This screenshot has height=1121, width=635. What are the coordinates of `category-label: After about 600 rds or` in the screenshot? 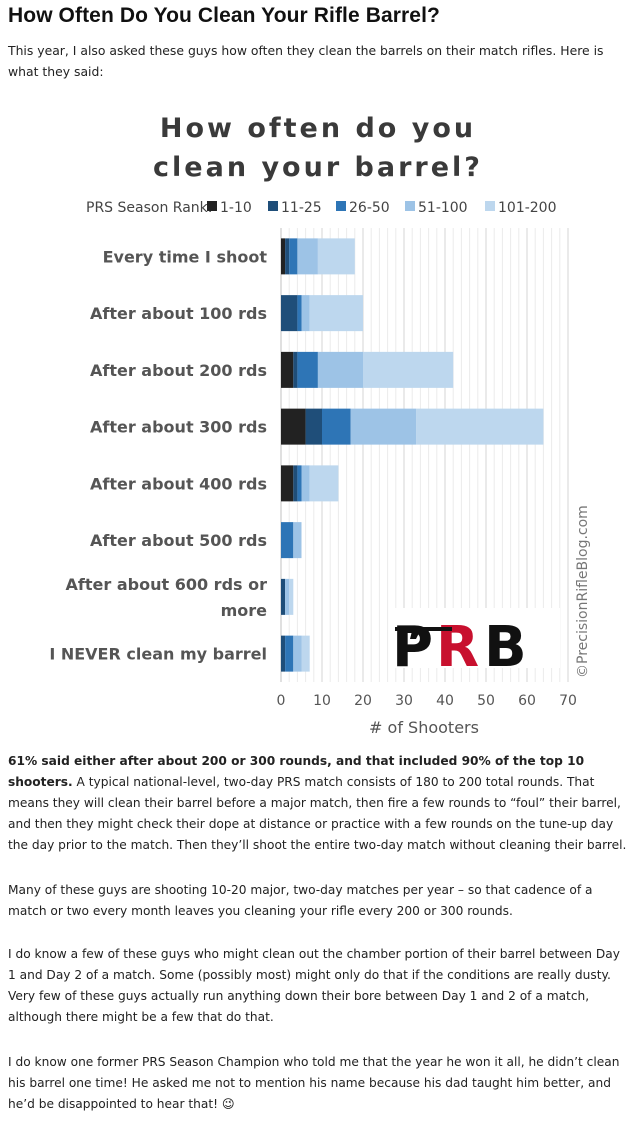 It's located at (167, 584).